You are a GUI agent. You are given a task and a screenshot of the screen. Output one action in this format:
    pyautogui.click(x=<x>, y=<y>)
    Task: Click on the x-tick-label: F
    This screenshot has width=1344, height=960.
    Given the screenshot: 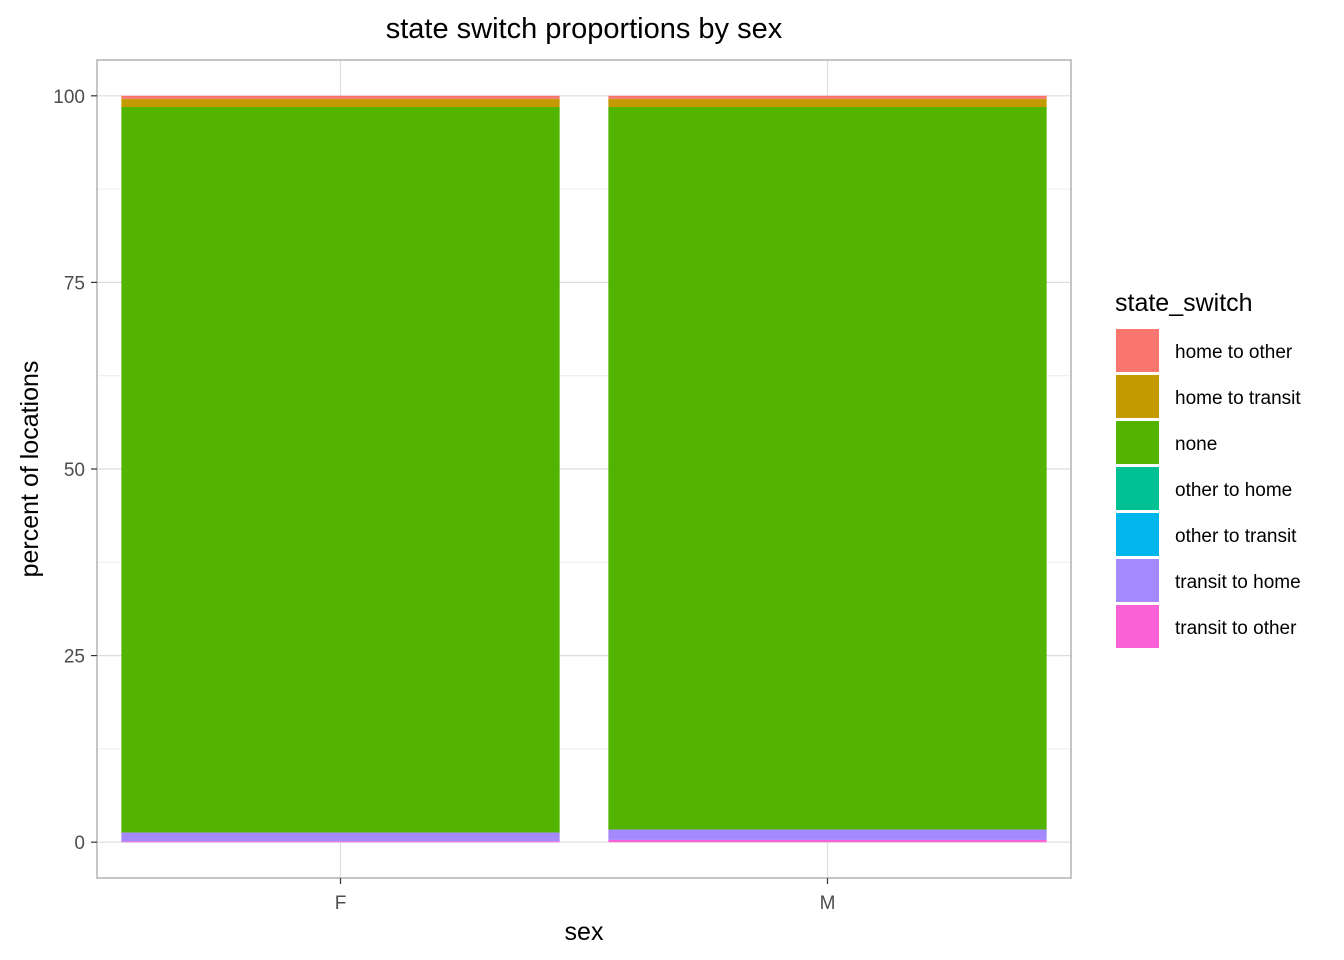 What is the action you would take?
    pyautogui.click(x=341, y=903)
    